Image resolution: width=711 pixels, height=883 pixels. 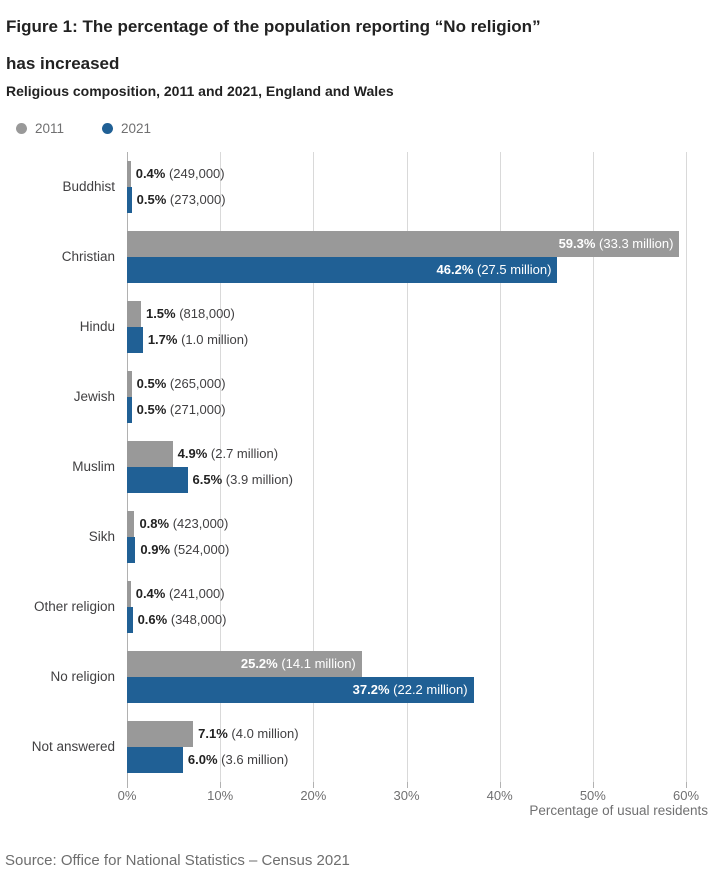 I want to click on bar-value-label: 0.8% (423,000), so click(x=183, y=524).